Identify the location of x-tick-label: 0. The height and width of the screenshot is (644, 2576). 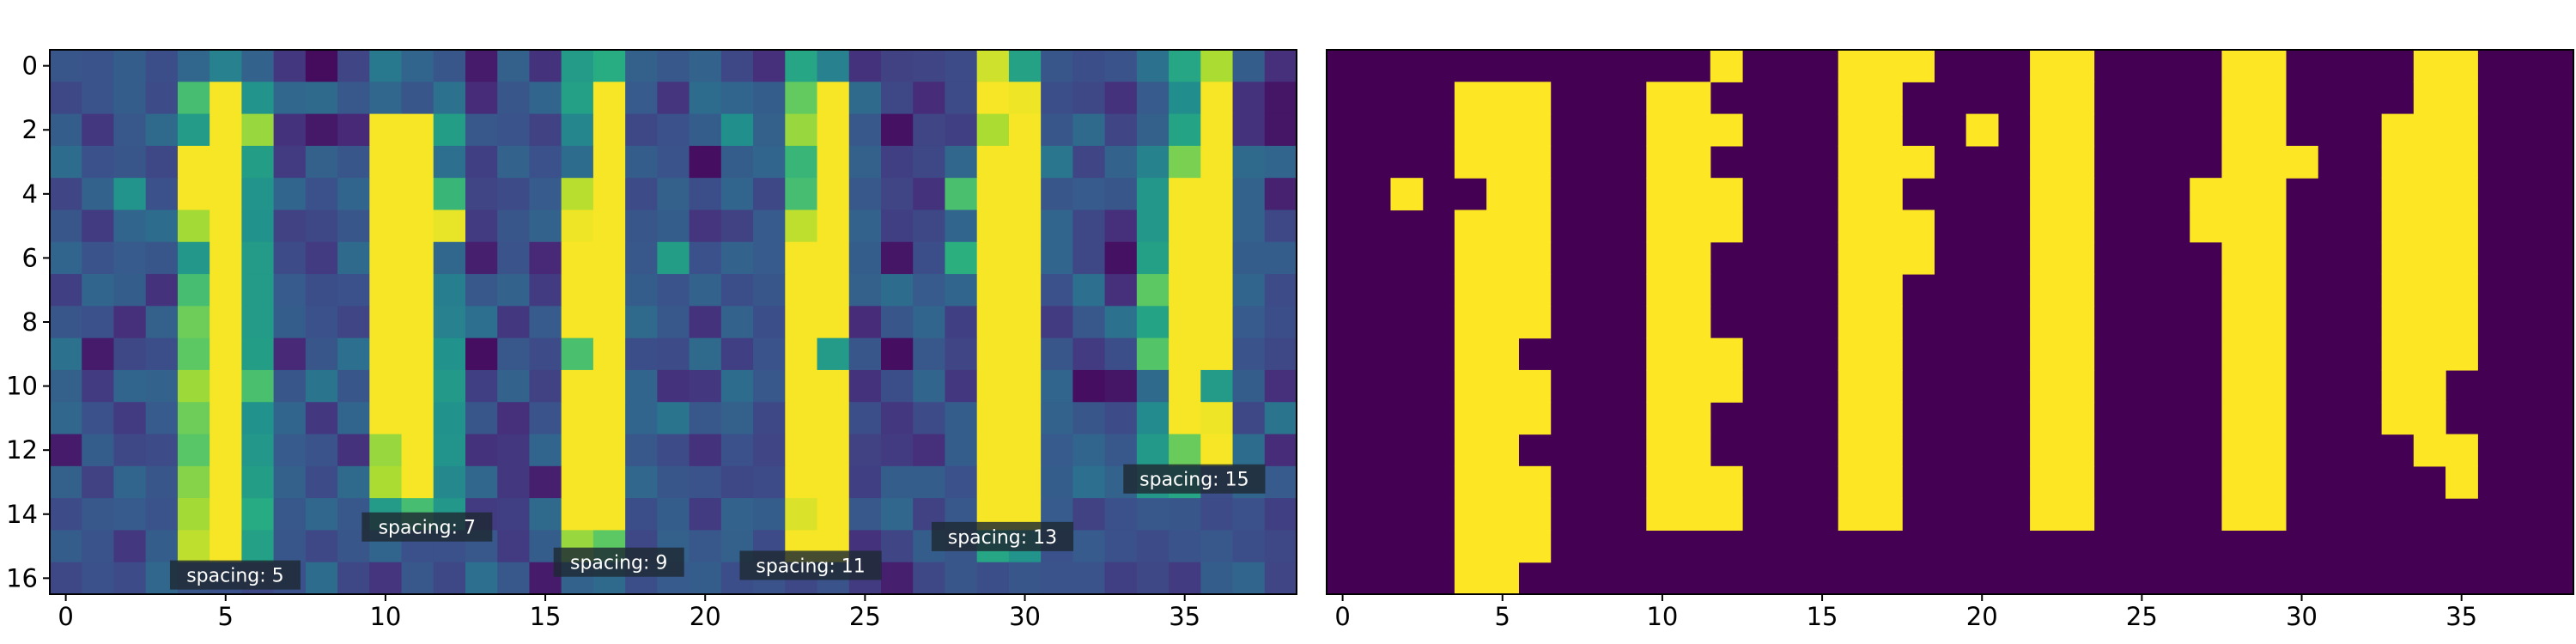
(1342, 616).